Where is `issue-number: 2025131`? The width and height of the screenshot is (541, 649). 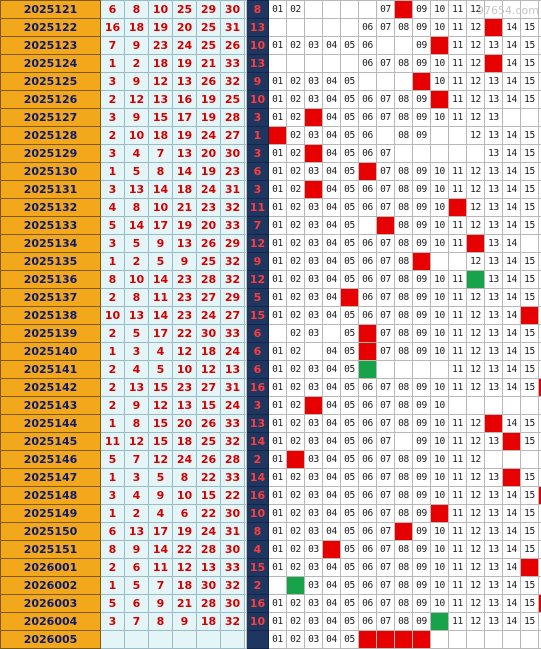
issue-number: 2025131 is located at coordinates (51, 190).